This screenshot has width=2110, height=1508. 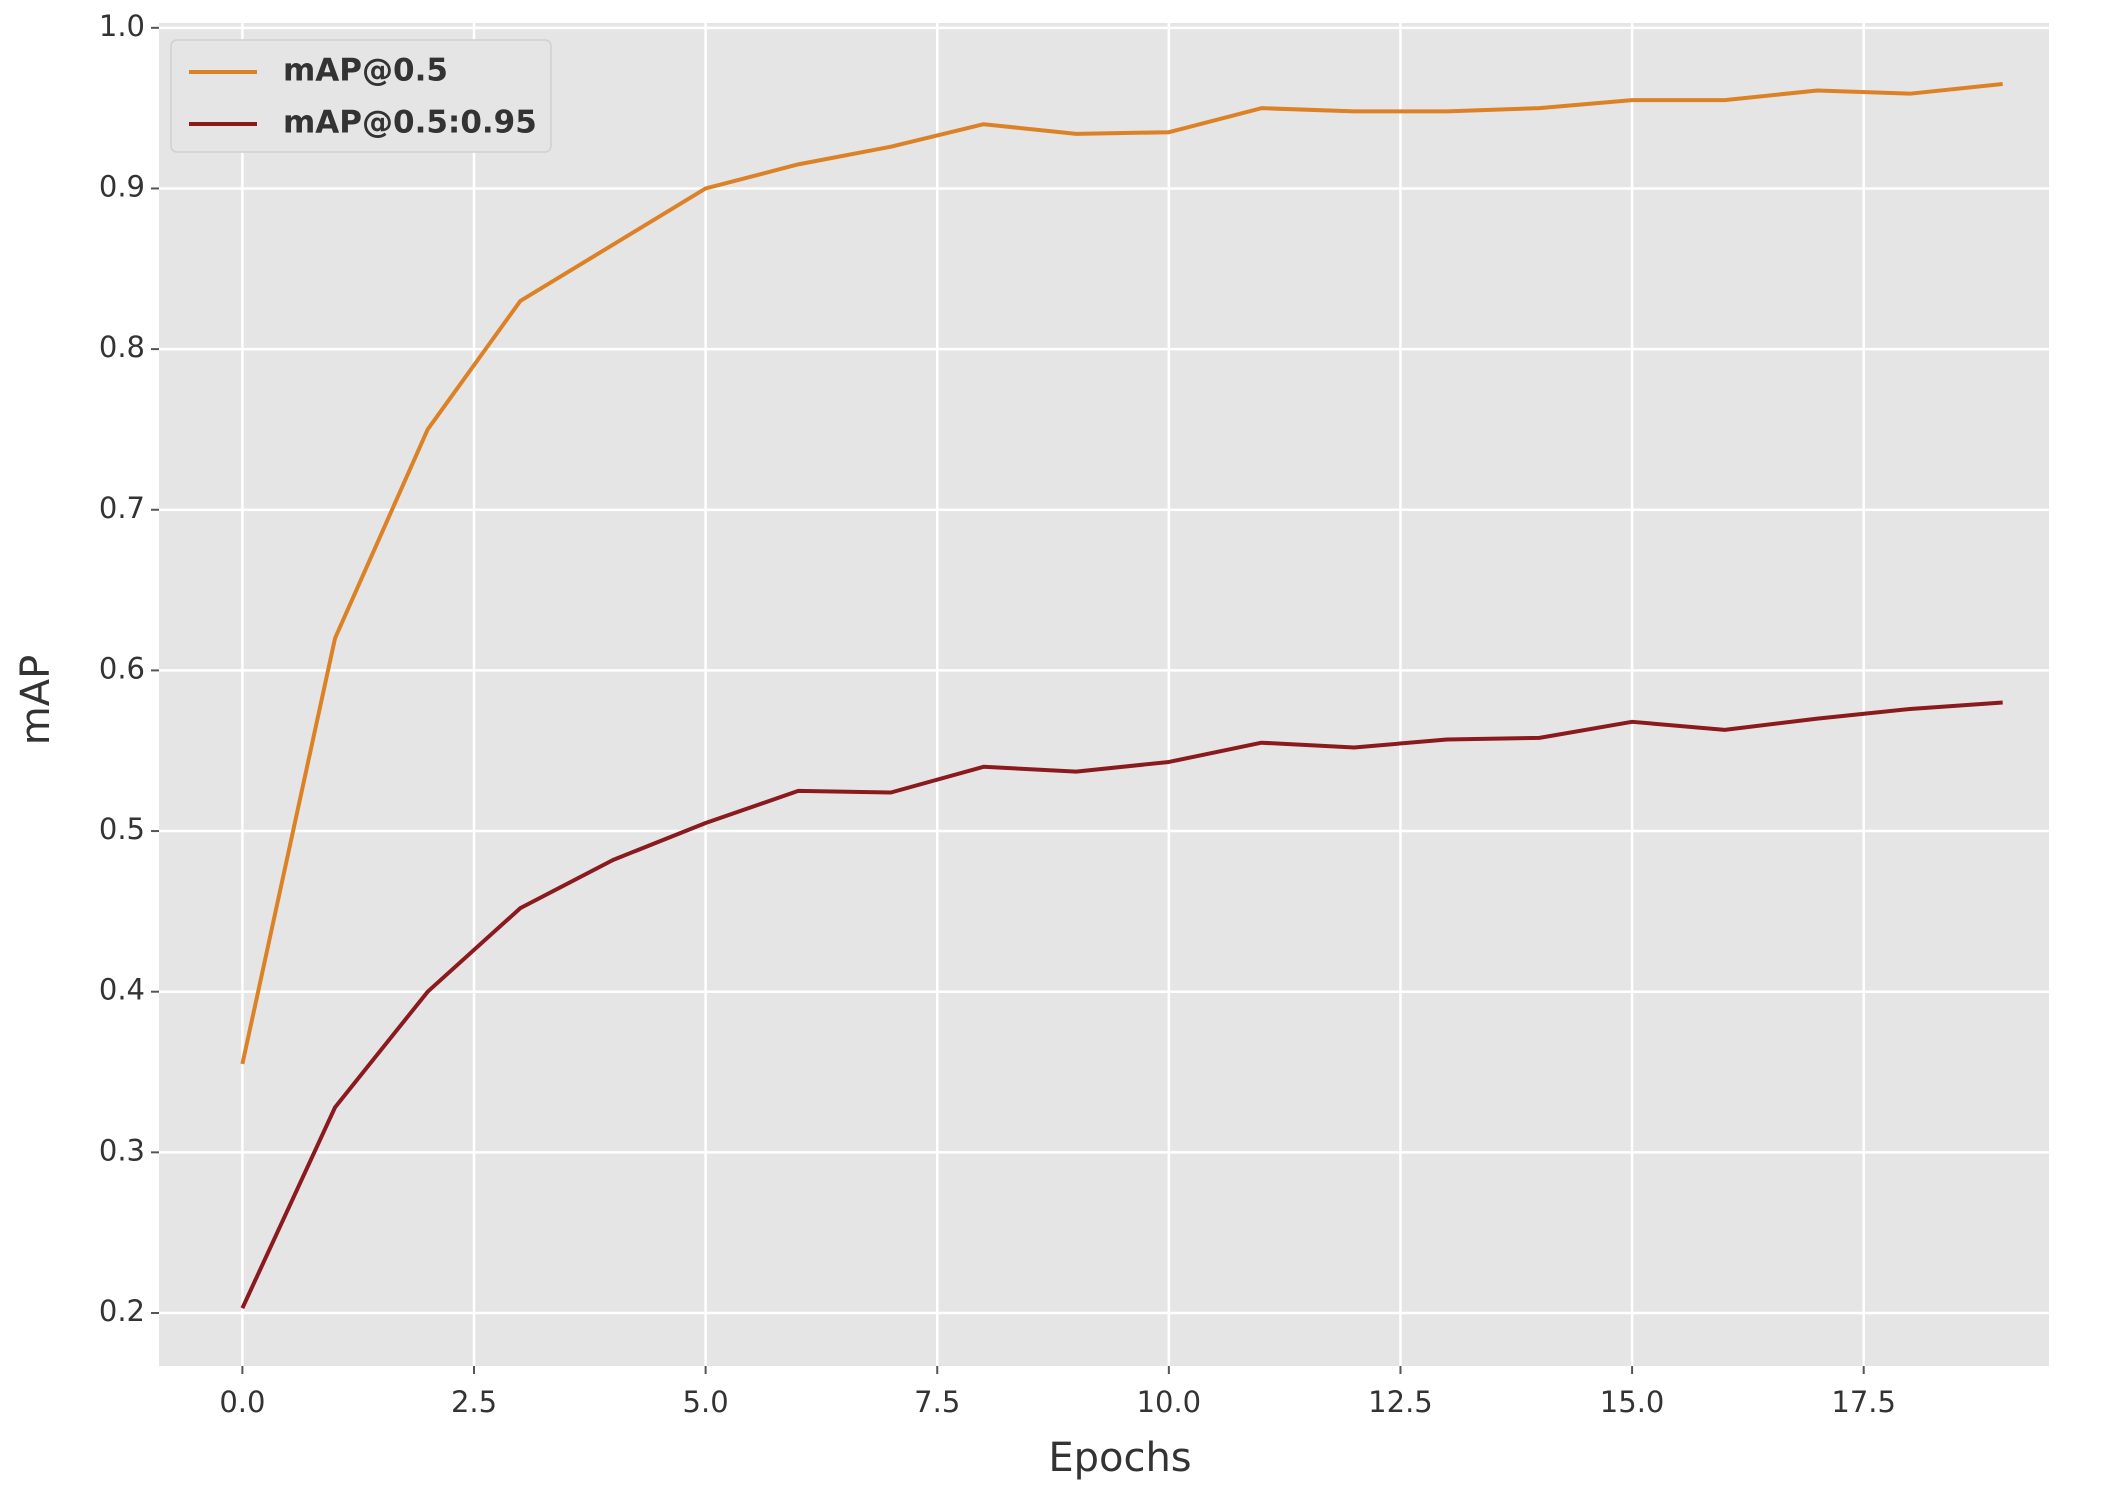 What do you see at coordinates (122, 186) in the screenshot?
I see `y-tick-label: 0.9` at bounding box center [122, 186].